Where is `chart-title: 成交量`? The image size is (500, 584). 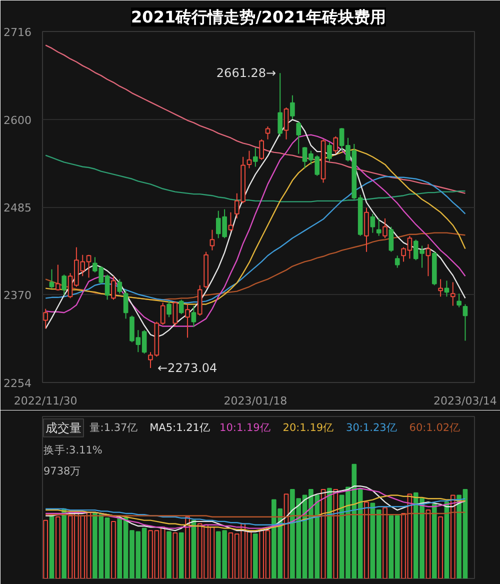 chart-title: 成交量 is located at coordinates (63, 427).